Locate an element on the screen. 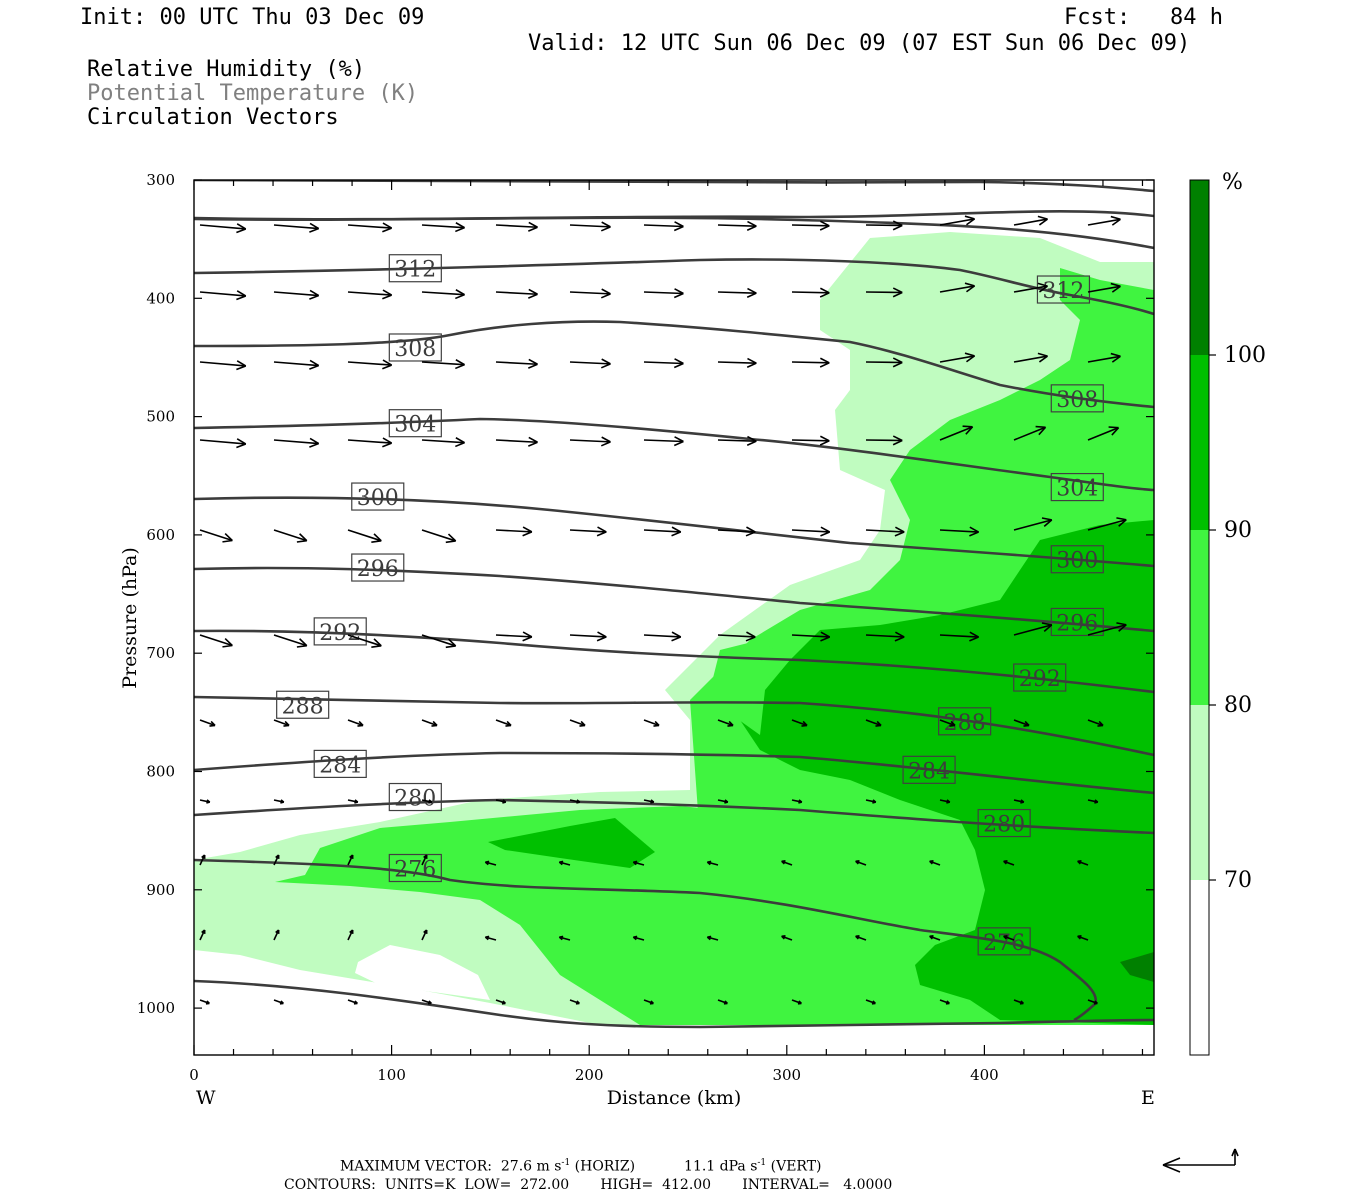 The height and width of the screenshot is (1200, 1350). theta-label: 308 is located at coordinates (415, 349).